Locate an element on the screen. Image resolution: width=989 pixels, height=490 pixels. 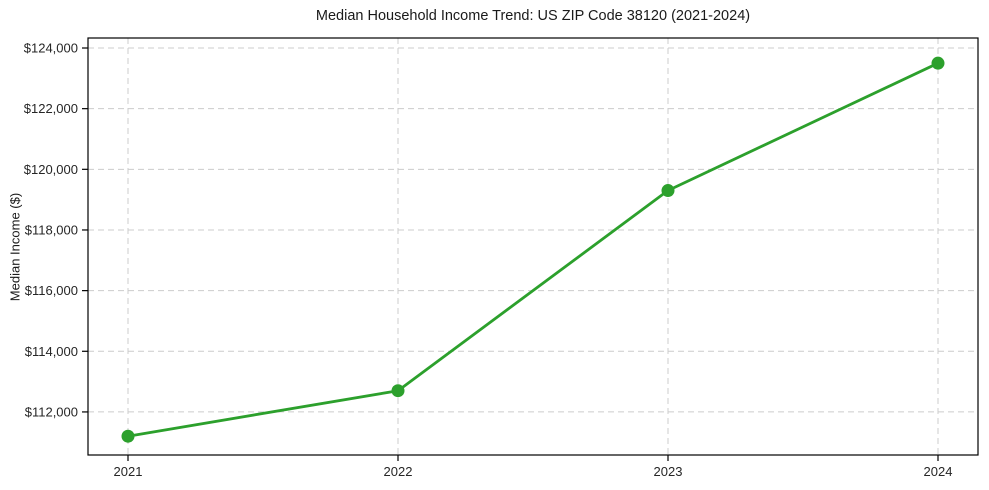
data-point-2024 is located at coordinates (938, 63).